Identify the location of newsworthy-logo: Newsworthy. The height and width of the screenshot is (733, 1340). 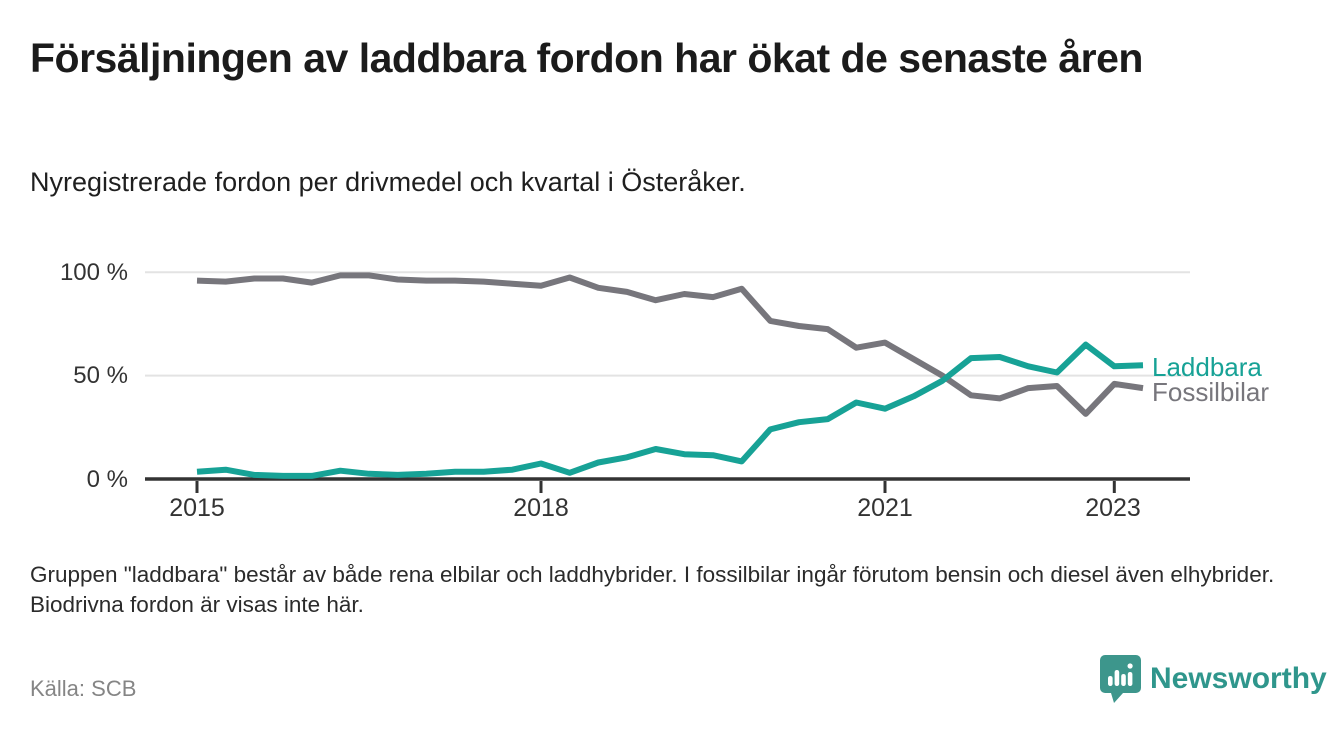
(1213, 681).